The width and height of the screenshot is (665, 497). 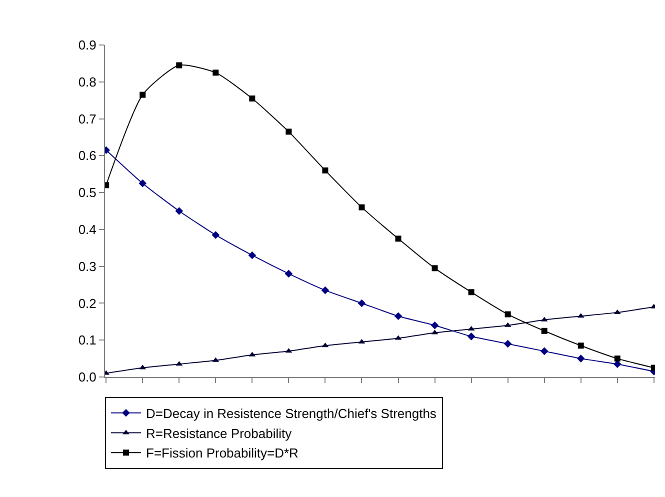 What do you see at coordinates (87, 192) in the screenshot?
I see `y-tick-label: 0.5` at bounding box center [87, 192].